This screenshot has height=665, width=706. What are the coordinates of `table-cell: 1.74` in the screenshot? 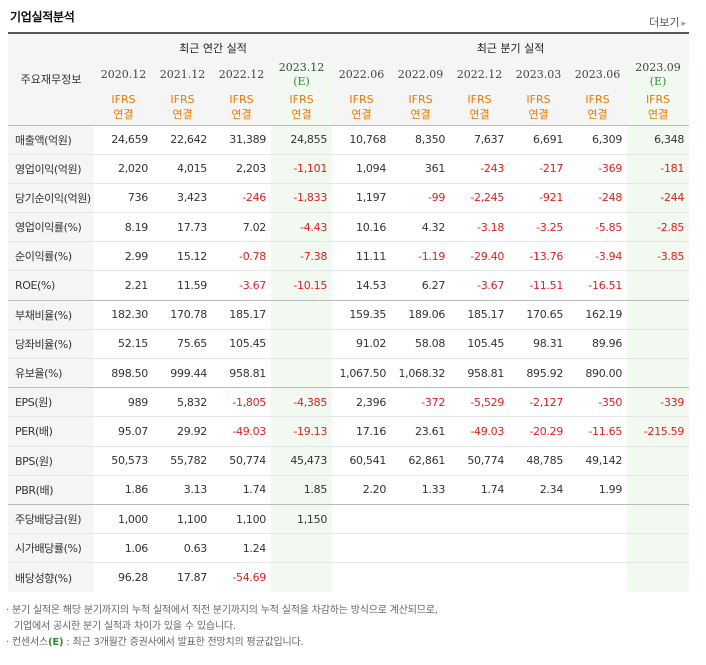 It's located at (480, 489).